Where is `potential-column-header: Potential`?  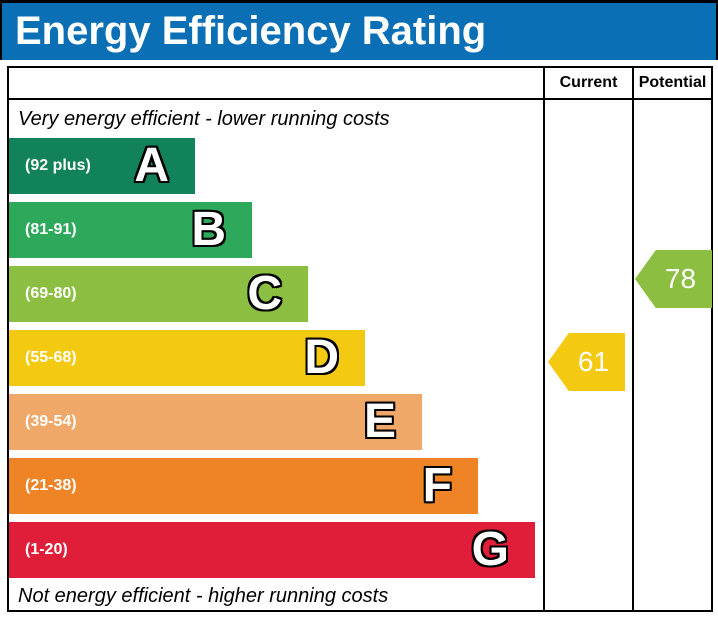
potential-column-header: Potential is located at coordinates (672, 82).